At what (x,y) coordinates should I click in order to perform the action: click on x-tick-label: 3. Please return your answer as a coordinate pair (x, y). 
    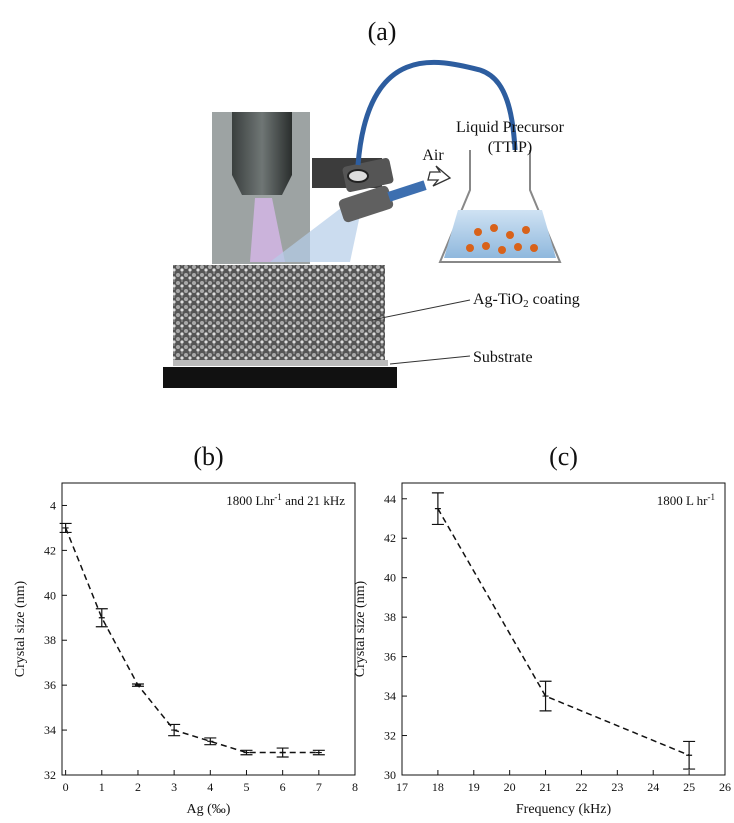
    Looking at the image, I should click on (174, 787).